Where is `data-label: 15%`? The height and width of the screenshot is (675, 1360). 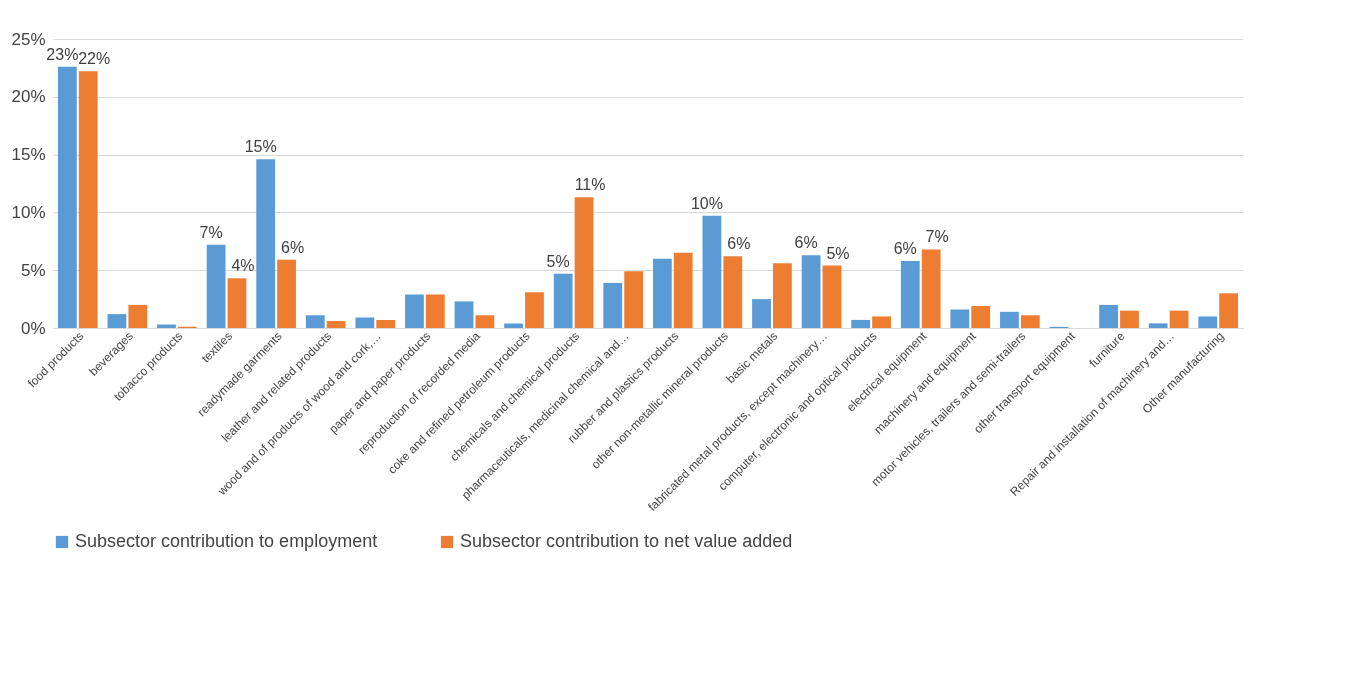 data-label: 15% is located at coordinates (260, 147).